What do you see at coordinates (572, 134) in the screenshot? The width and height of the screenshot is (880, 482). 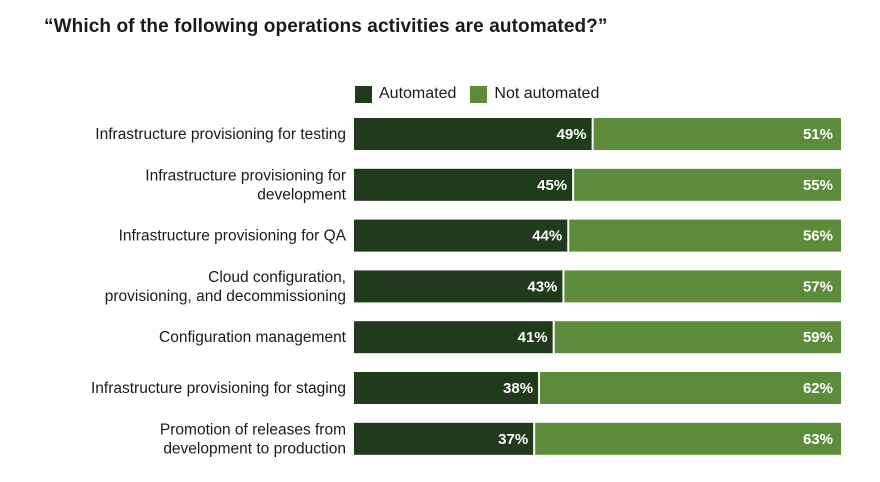 I see `value-label-automated: 49%` at bounding box center [572, 134].